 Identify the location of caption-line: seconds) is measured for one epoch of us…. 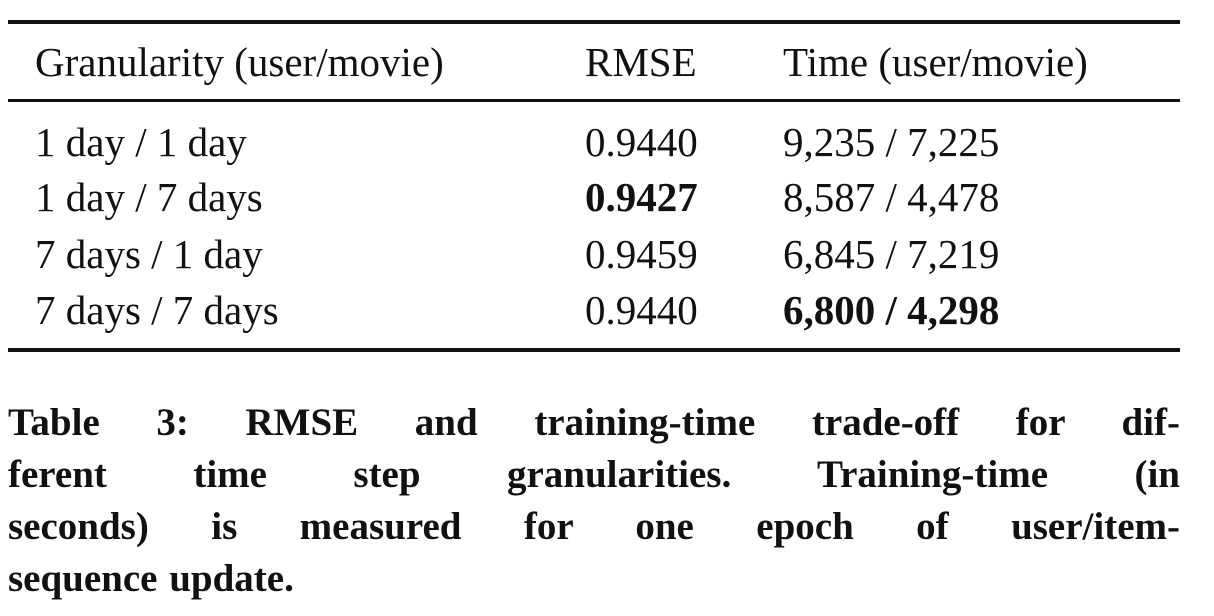
(594, 526).